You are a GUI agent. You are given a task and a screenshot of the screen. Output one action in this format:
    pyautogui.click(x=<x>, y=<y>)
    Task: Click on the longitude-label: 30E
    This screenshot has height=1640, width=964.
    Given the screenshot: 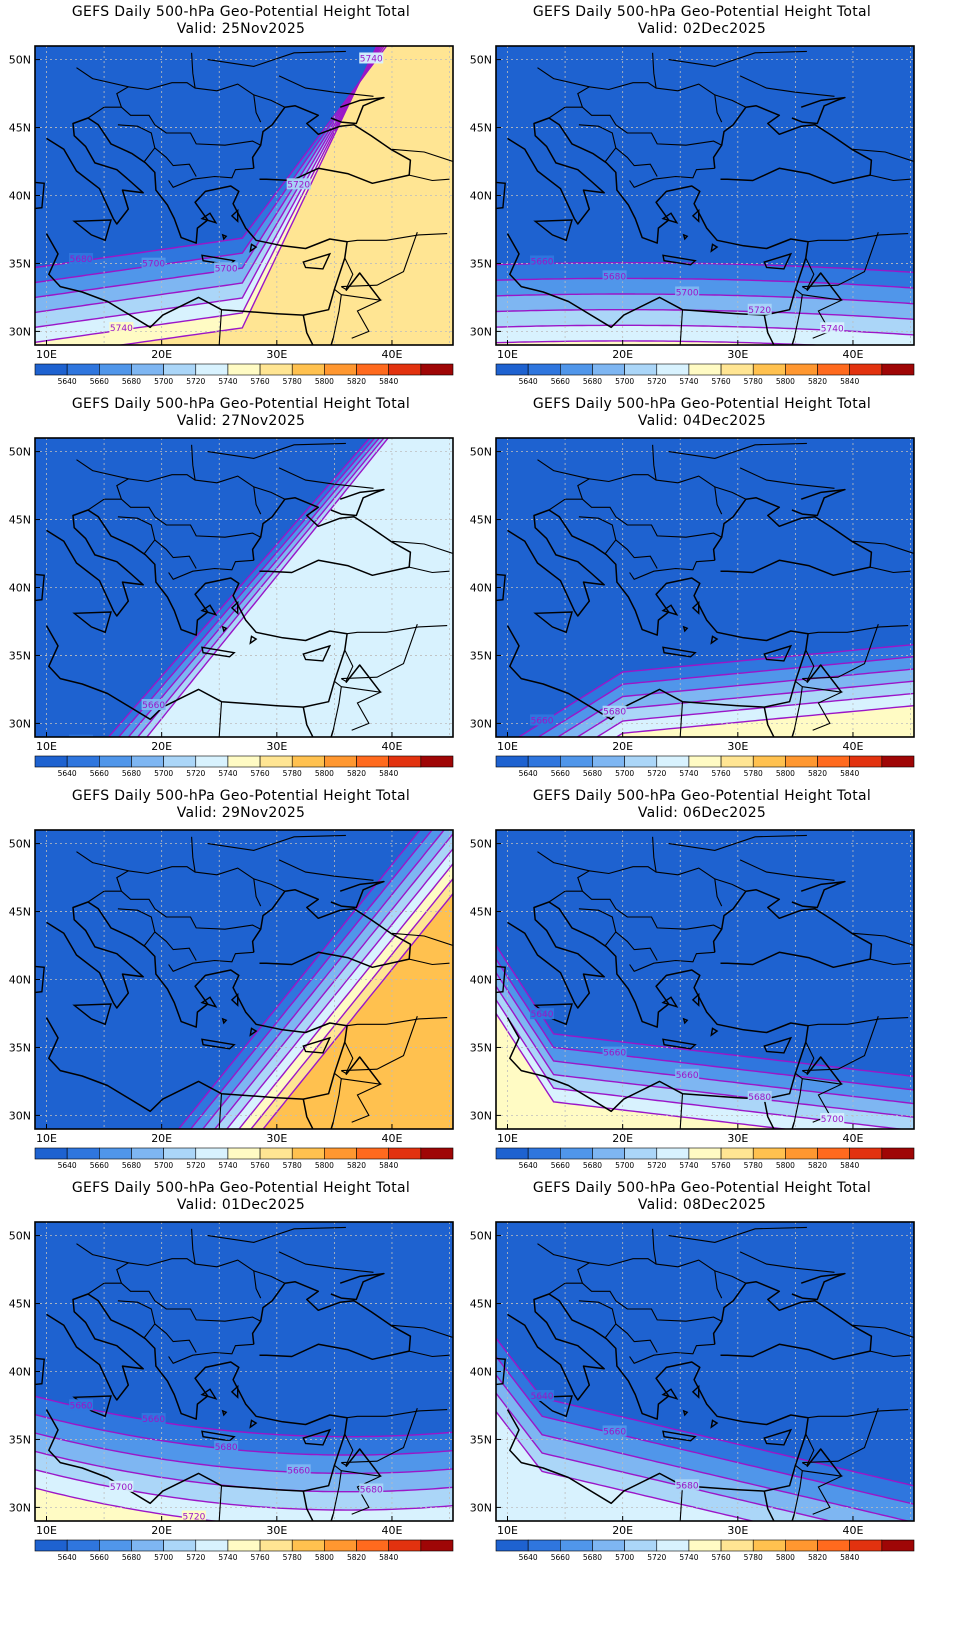 What is the action you would take?
    pyautogui.click(x=276, y=1138)
    